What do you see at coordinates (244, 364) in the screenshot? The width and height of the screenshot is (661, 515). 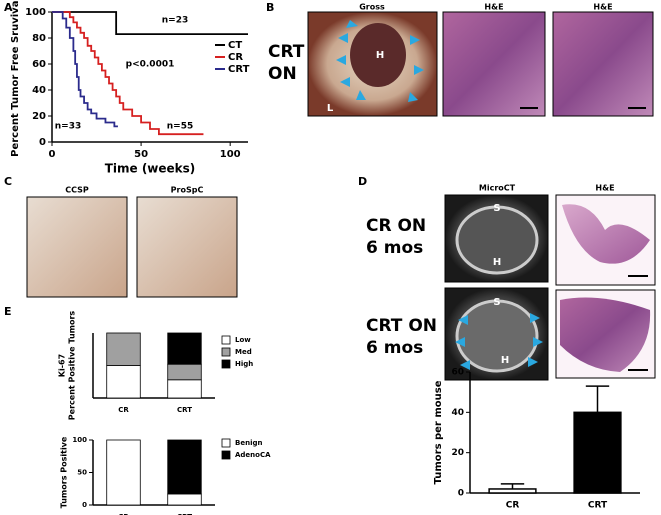 I see `legend-label: High` at bounding box center [244, 364].